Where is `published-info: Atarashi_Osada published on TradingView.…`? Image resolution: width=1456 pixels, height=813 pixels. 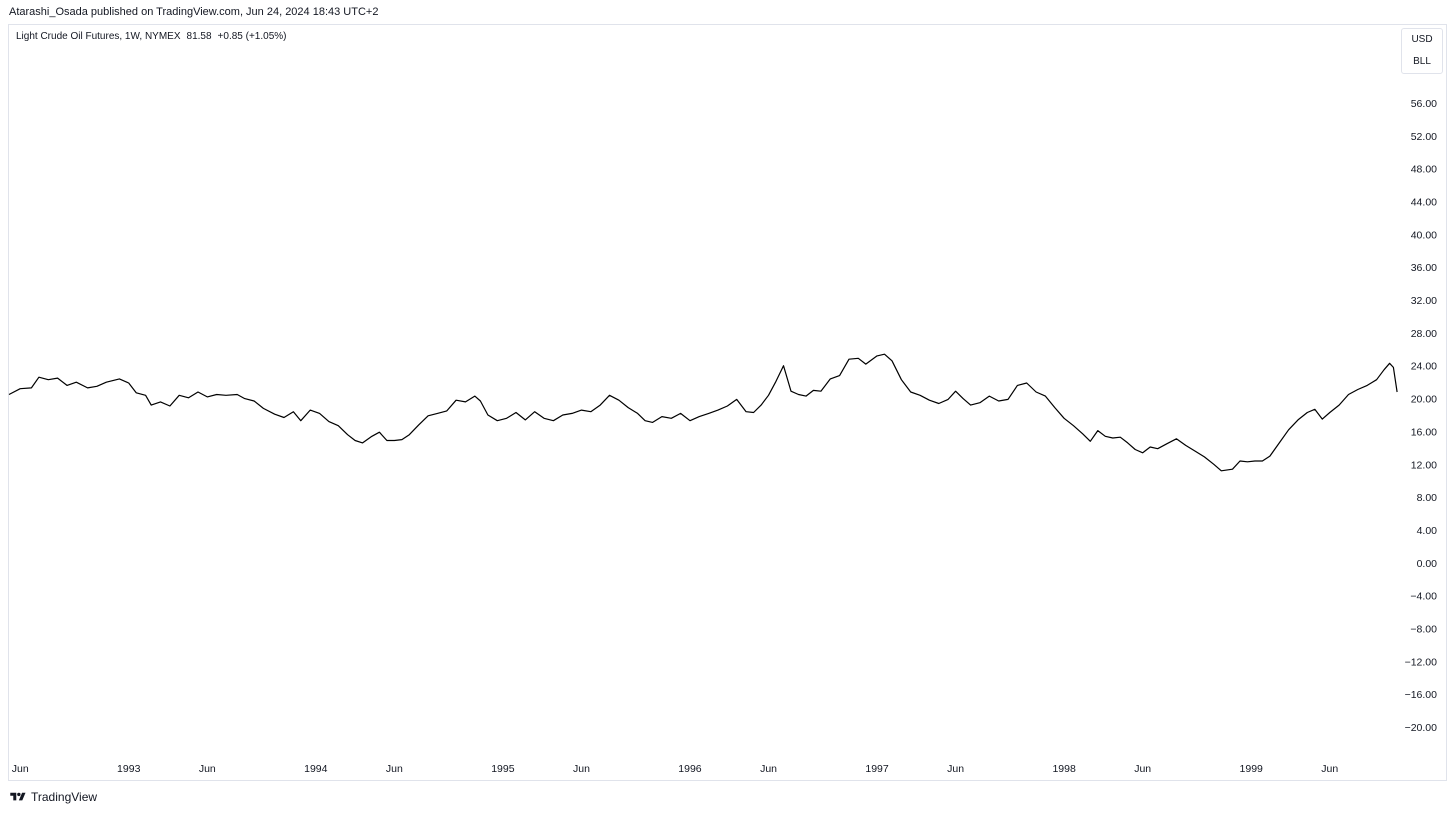
published-info: Atarashi_Osada published on TradingView.… is located at coordinates (194, 12).